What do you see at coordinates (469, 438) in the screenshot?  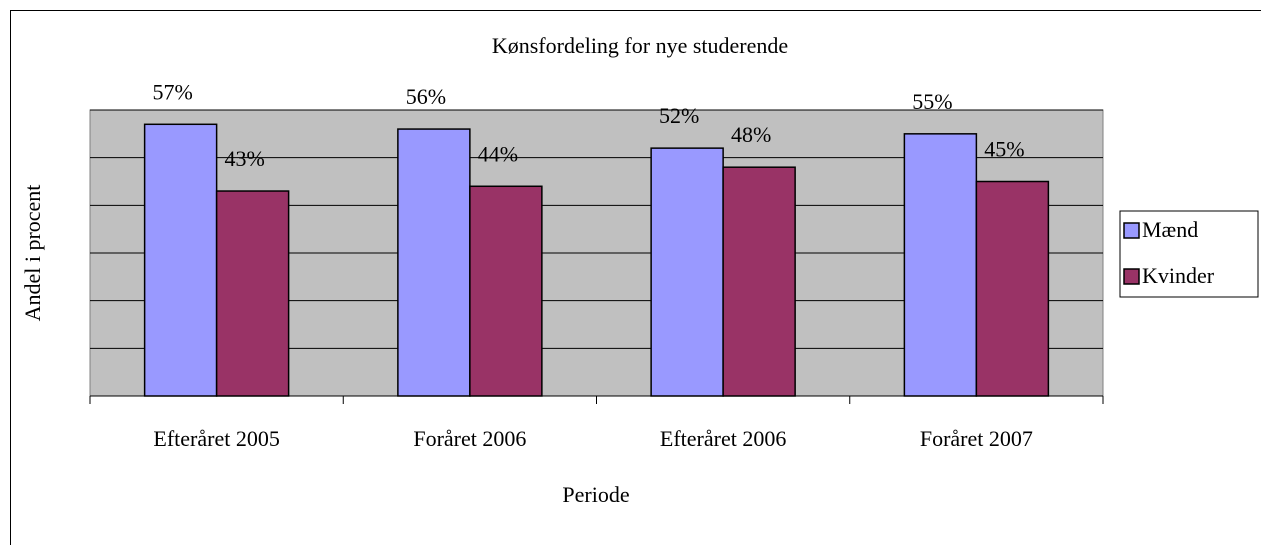 I see `x-tick-label: Foråret 2006` at bounding box center [469, 438].